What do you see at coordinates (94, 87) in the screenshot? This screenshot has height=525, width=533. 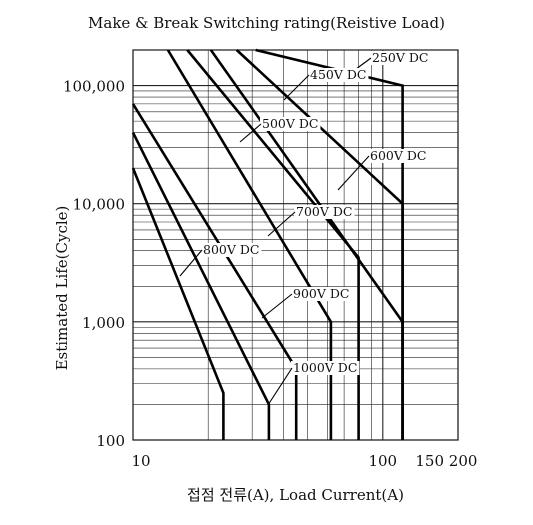 I see `y-tick-label: 100,000` at bounding box center [94, 87].